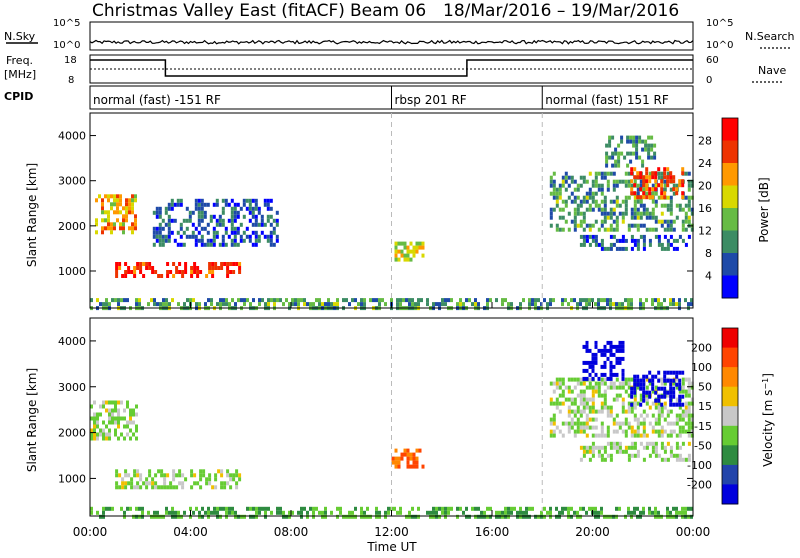 Image resolution: width=800 pixels, height=558 pixels. Describe the element at coordinates (395, 70) in the screenshot. I see `frequency-panel: Freq. [MHz] 18 8 60 0 Nave` at that location.